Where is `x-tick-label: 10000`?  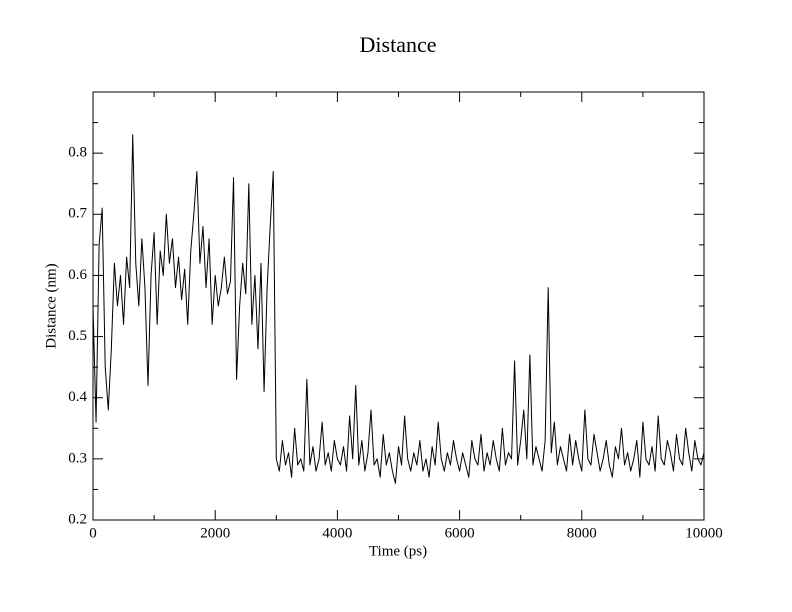 x-tick-label: 10000 is located at coordinates (704, 533).